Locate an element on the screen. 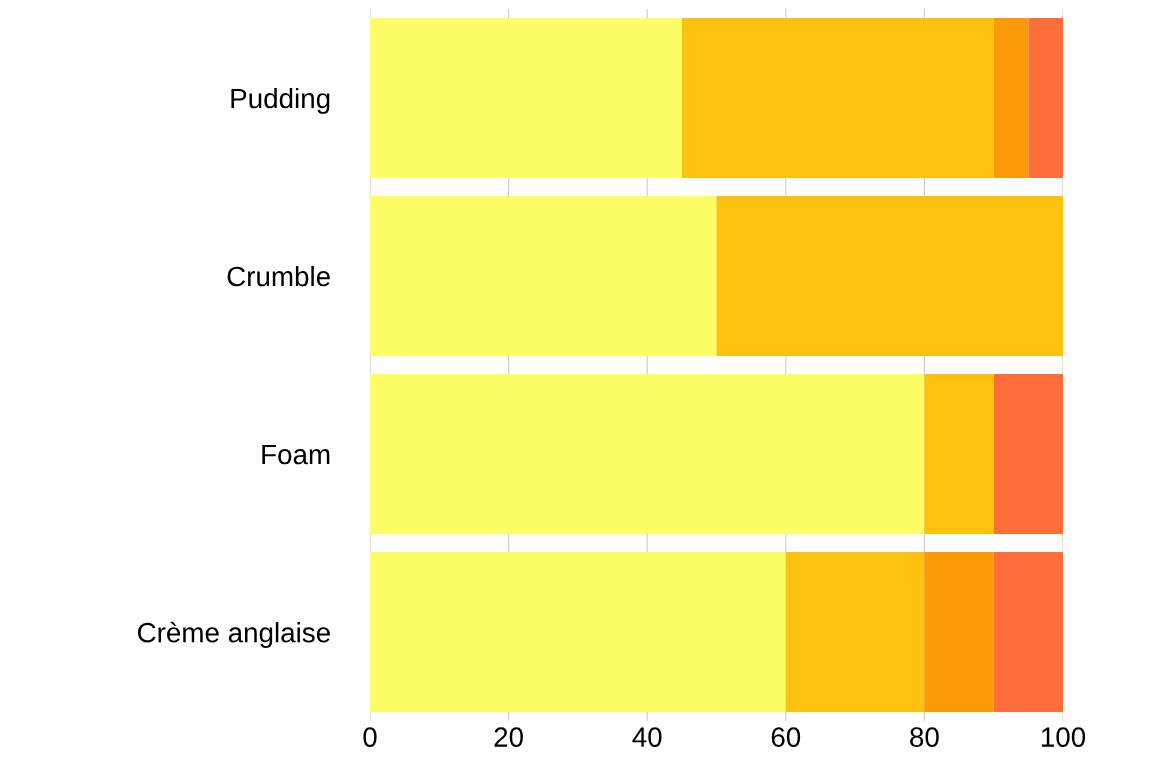  y-tick-label: Crème anglaise is located at coordinates (233, 634).